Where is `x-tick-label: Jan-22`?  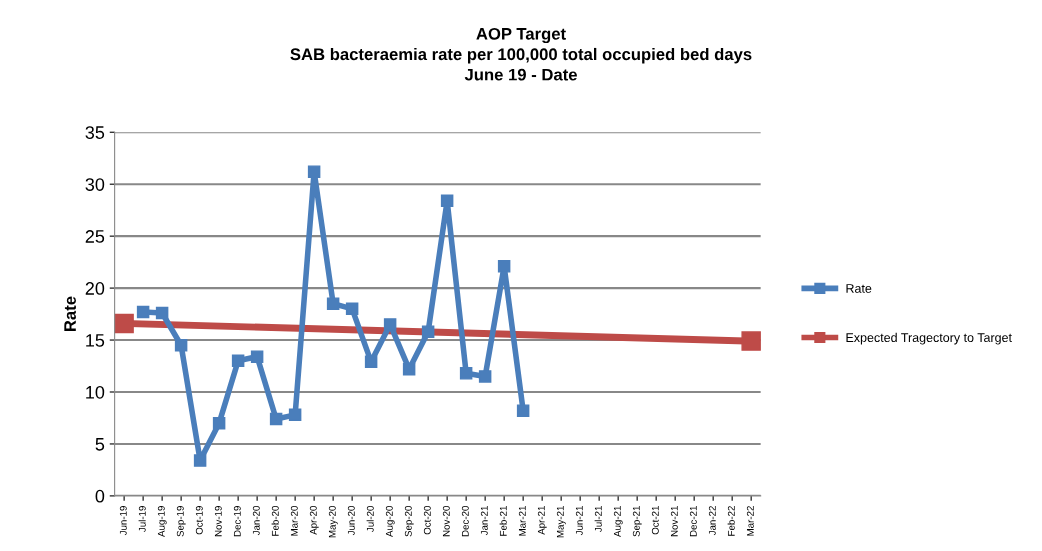
x-tick-label: Jan-22 is located at coordinates (712, 521).